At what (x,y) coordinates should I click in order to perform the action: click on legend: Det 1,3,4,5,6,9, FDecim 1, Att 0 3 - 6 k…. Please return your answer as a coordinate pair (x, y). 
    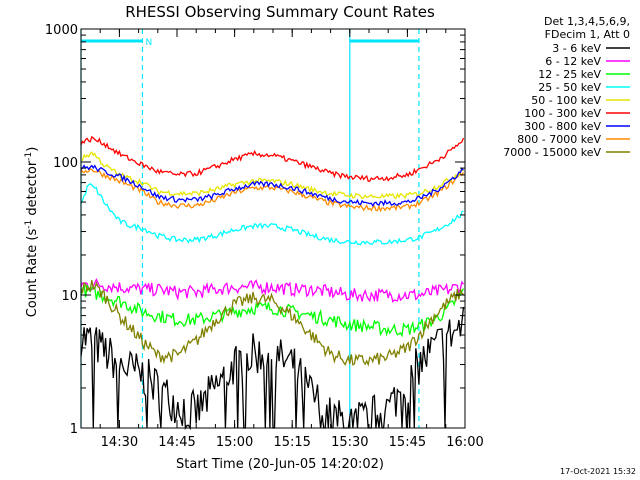
    Looking at the image, I should click on (566, 87).